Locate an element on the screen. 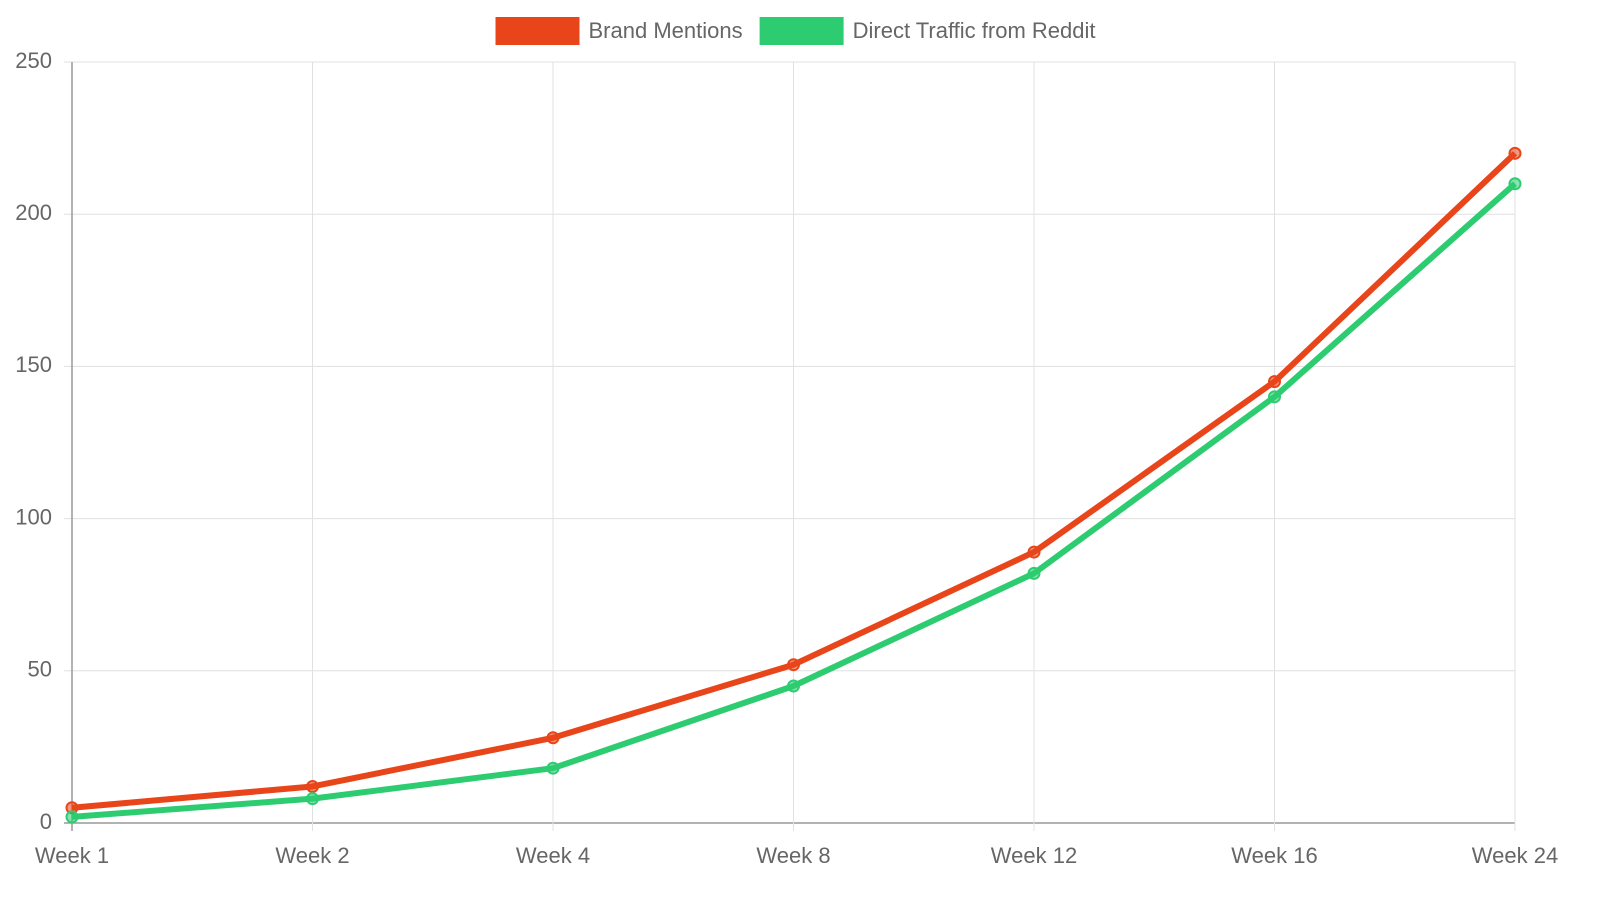  legend-label: Direct Traffic from Reddit is located at coordinates (974, 30).